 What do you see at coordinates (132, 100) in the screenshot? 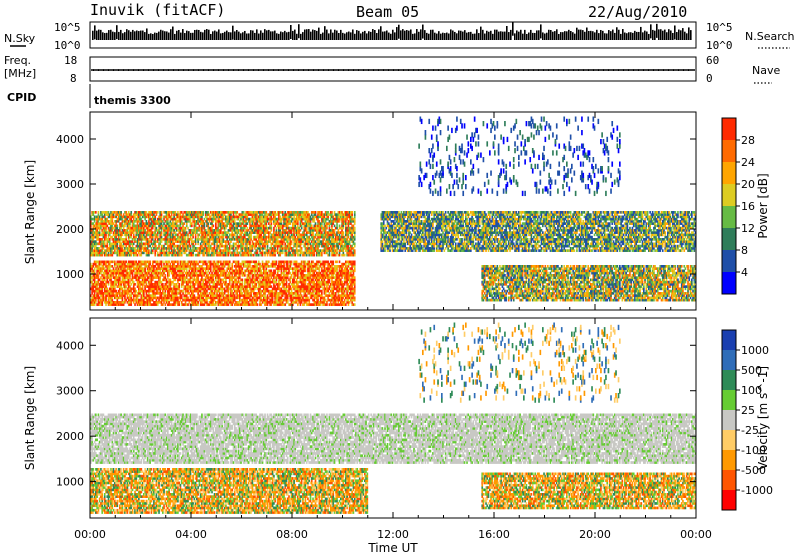
I see `cpid-value: themis 3300` at bounding box center [132, 100].